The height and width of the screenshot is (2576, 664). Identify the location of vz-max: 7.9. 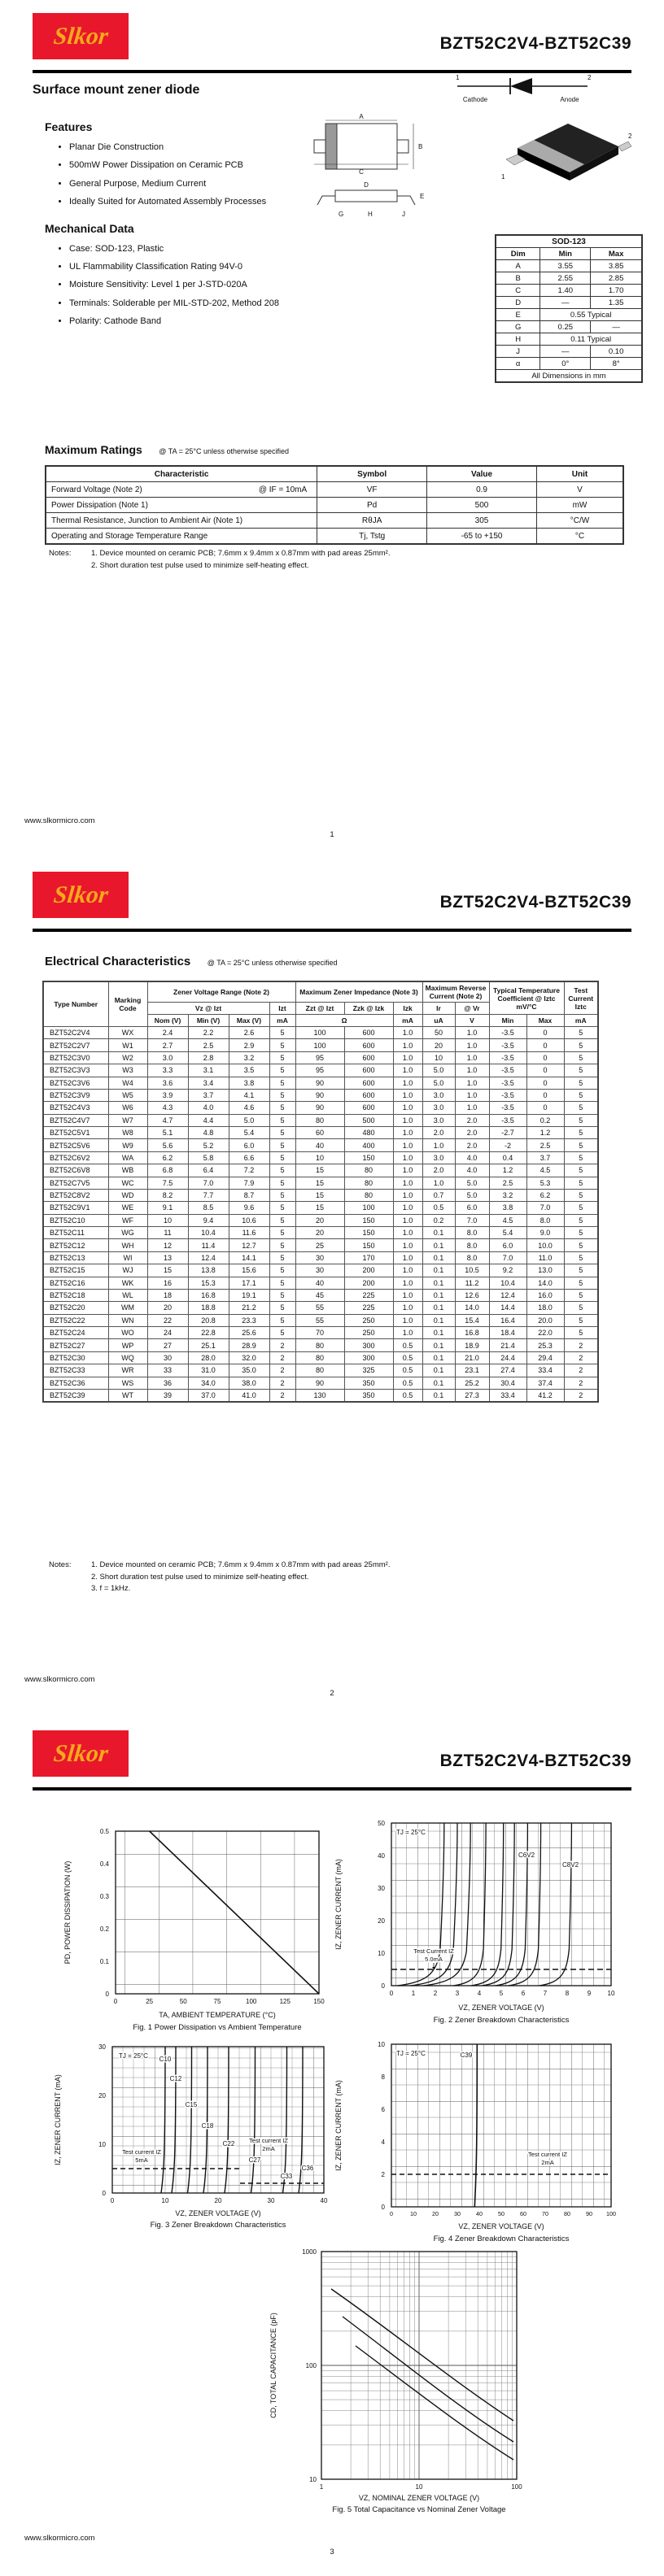
(249, 1183).